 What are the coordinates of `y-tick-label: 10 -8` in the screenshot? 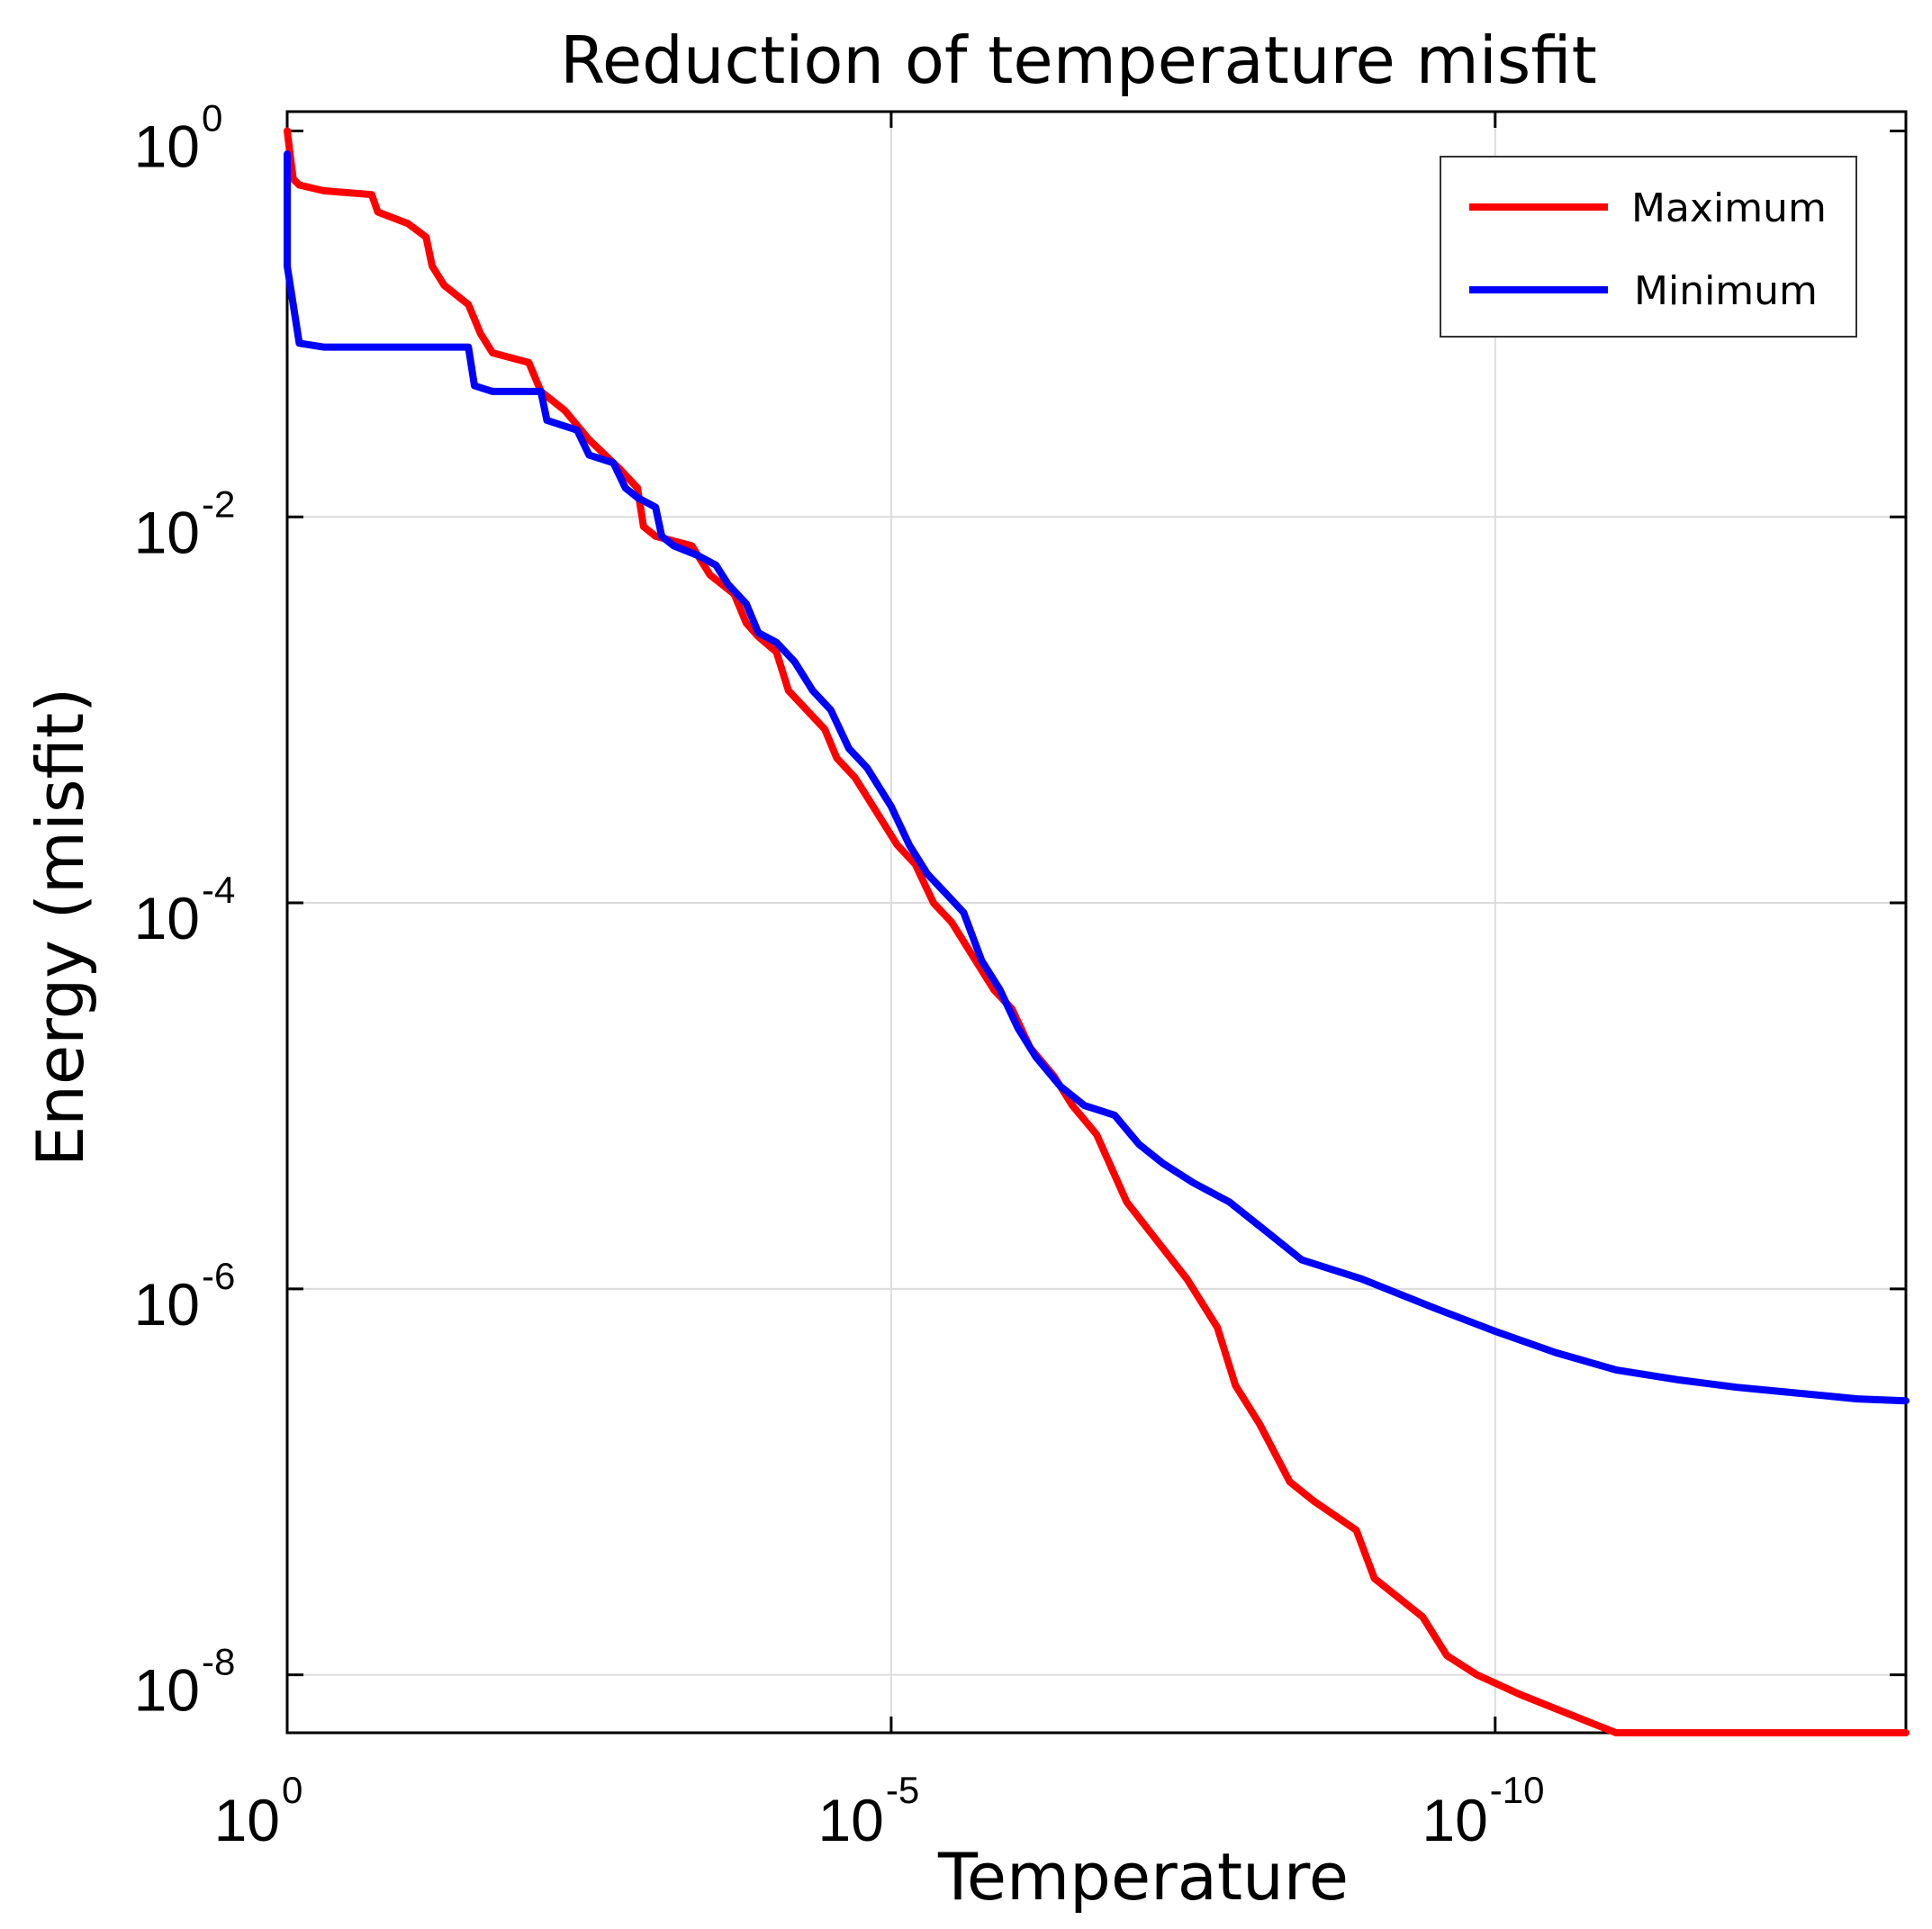 It's located at (185, 1682).